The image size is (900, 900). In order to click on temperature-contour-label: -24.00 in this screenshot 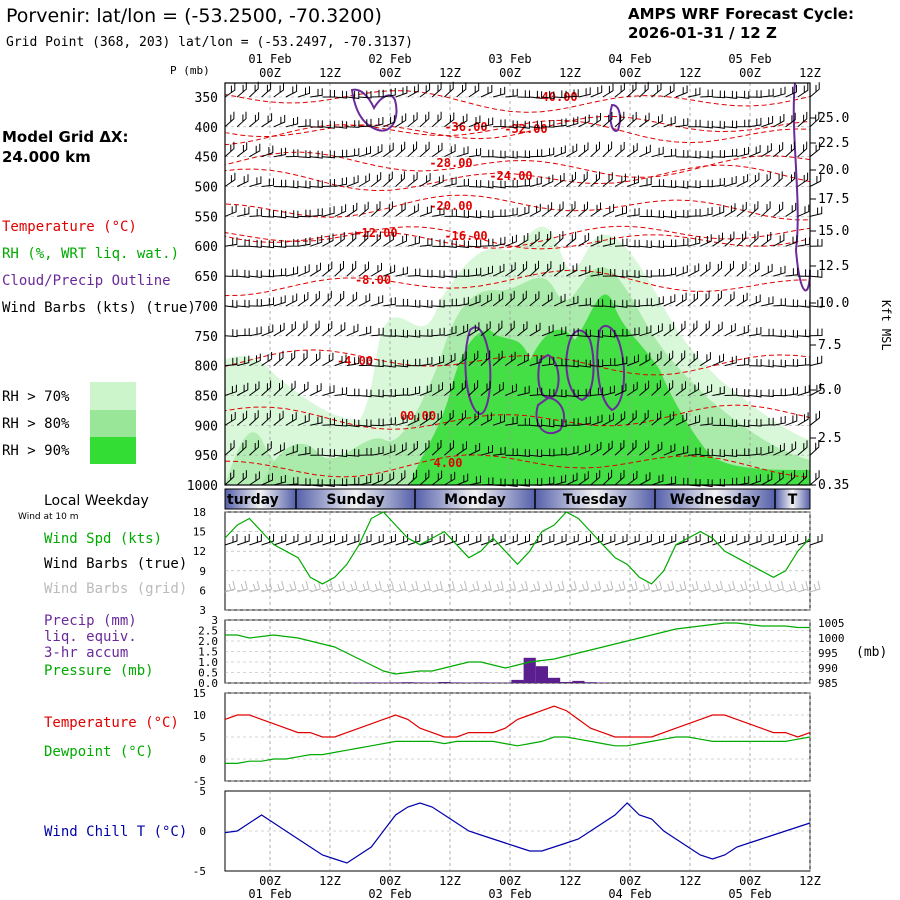, I will do `click(510, 176)`.